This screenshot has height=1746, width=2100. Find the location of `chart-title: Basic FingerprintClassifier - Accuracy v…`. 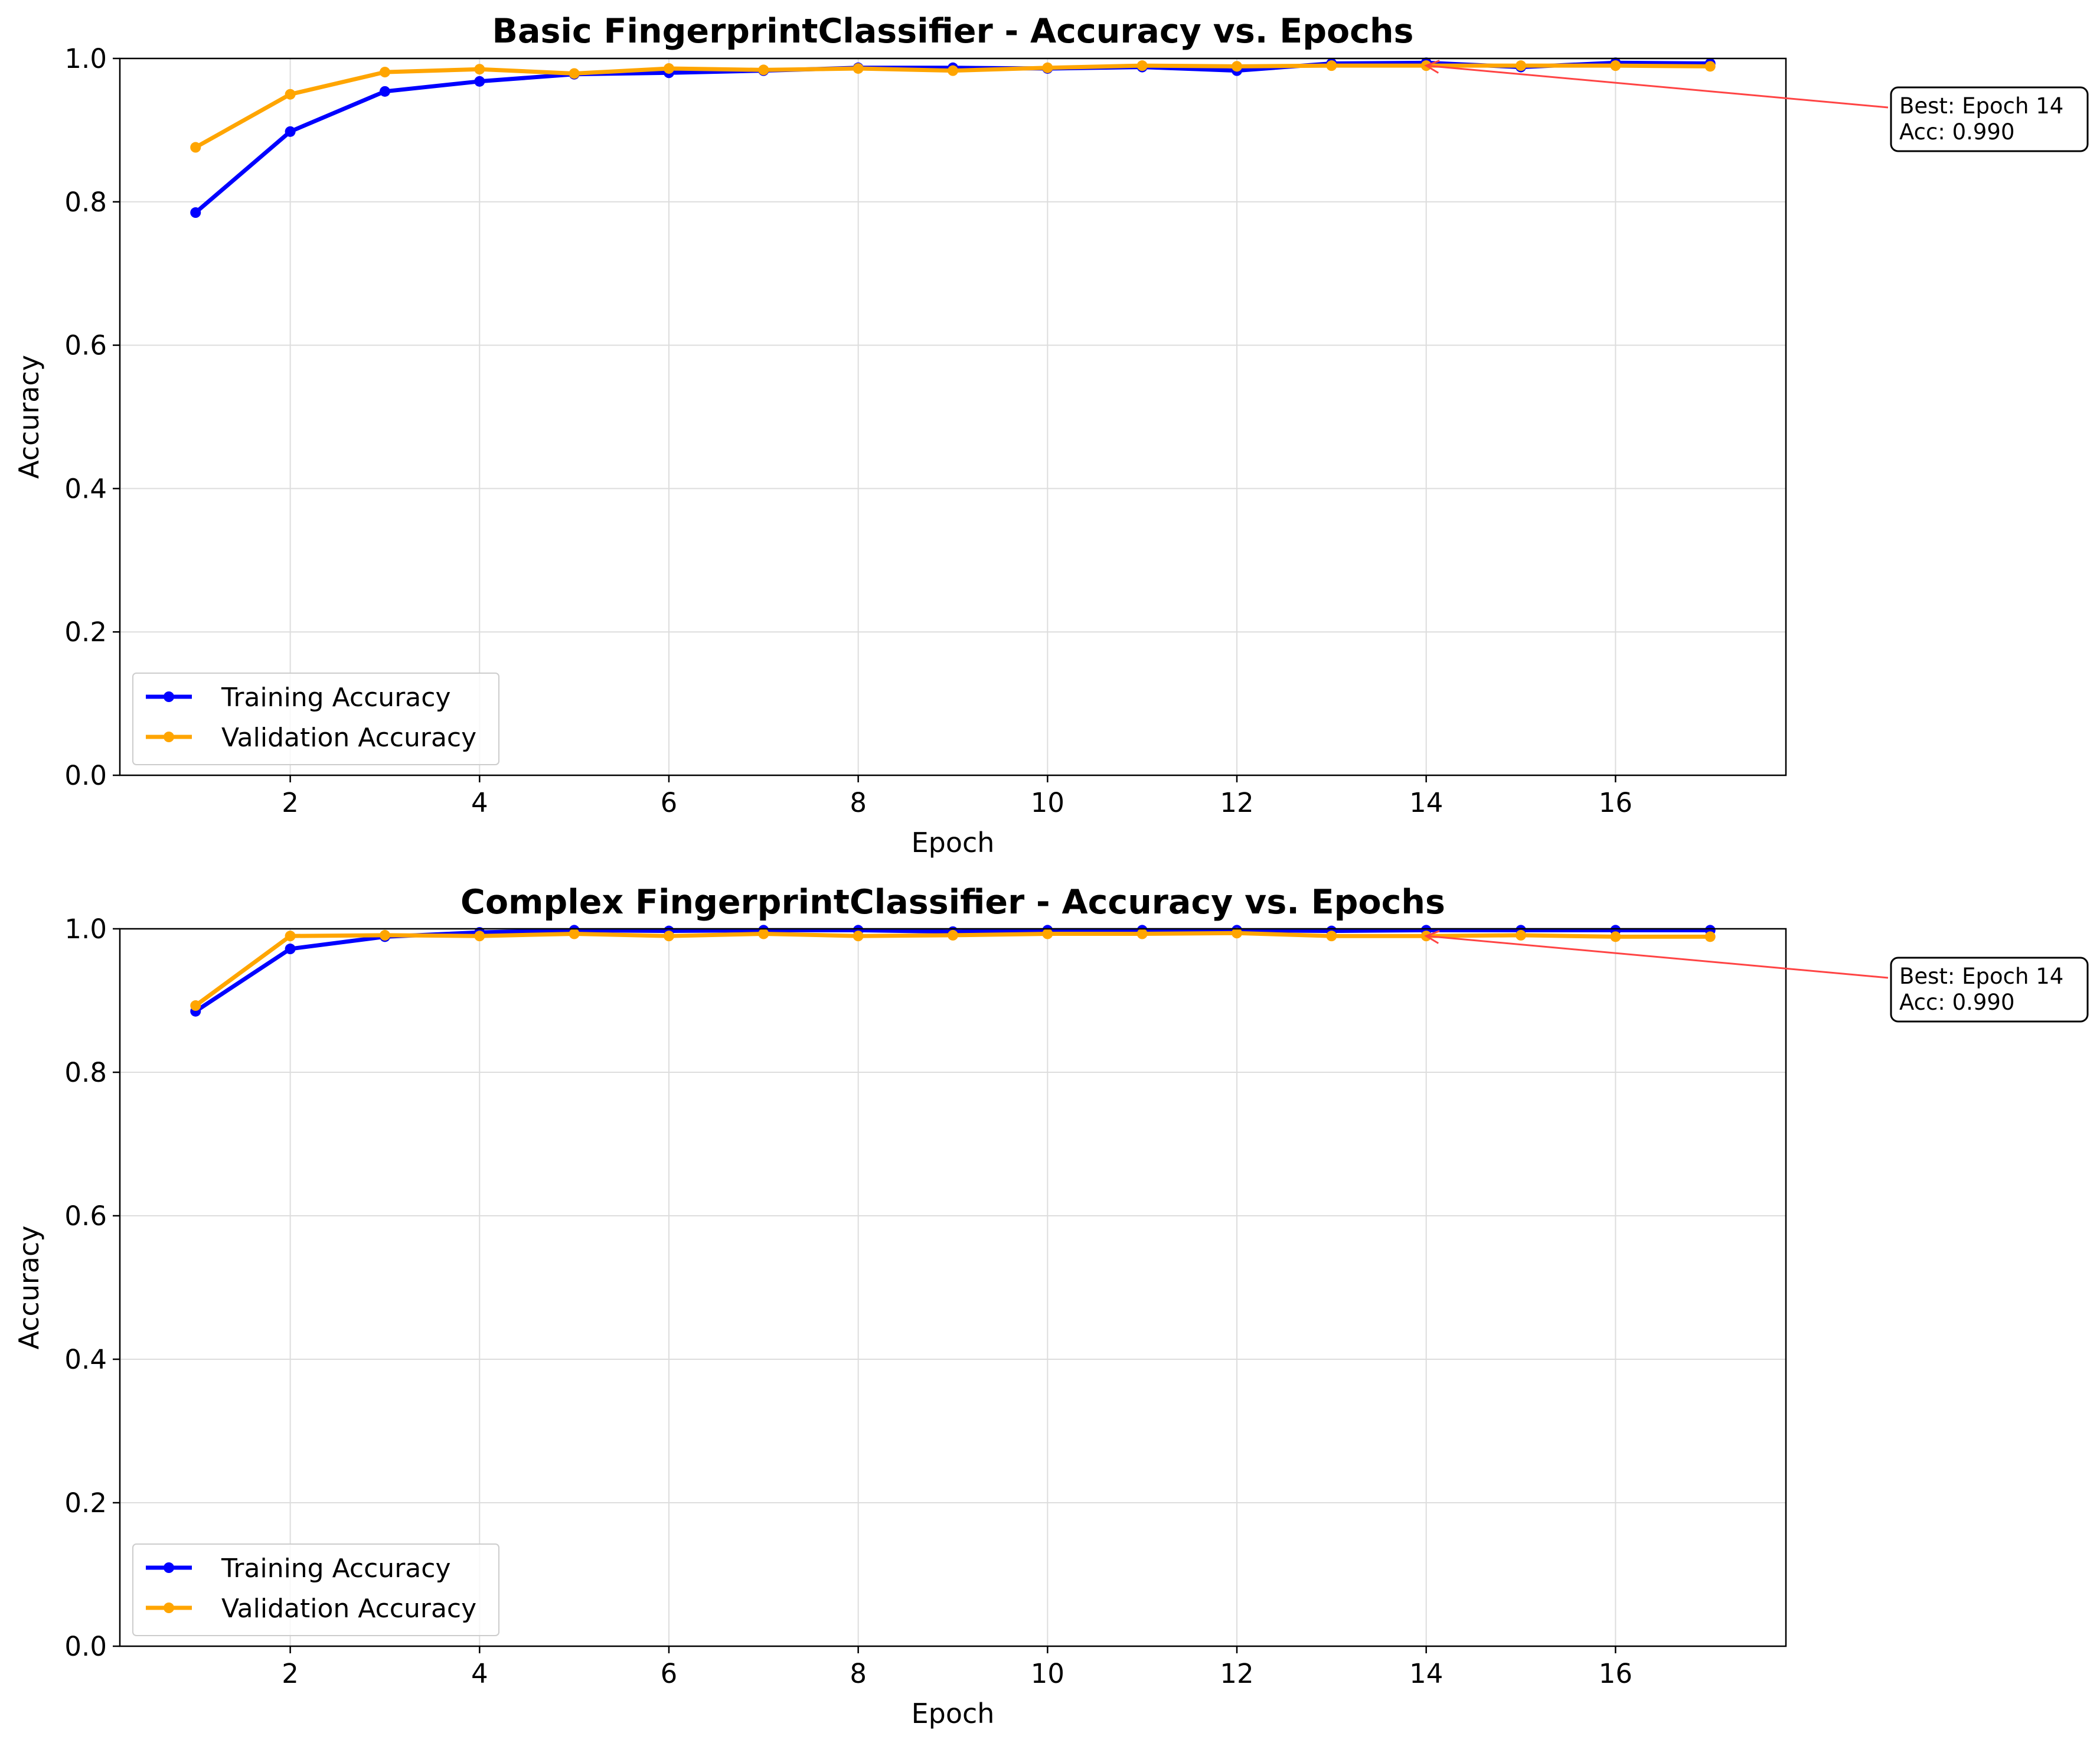

chart-title: Basic FingerprintClassifier - Accuracy v… is located at coordinates (953, 31).